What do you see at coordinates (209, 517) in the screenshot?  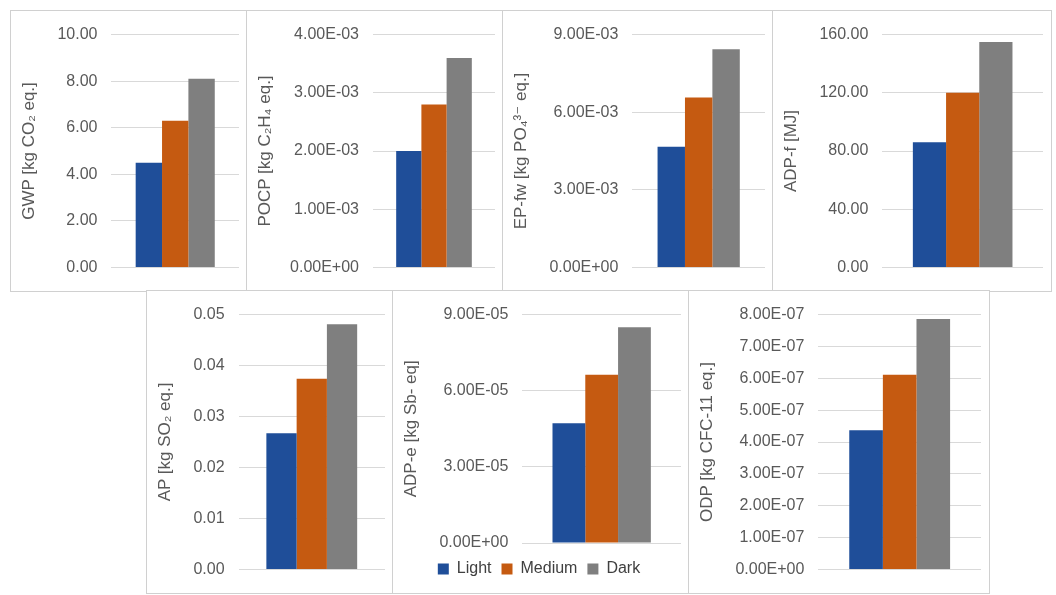 I see `y-tick-label: 0.01` at bounding box center [209, 517].